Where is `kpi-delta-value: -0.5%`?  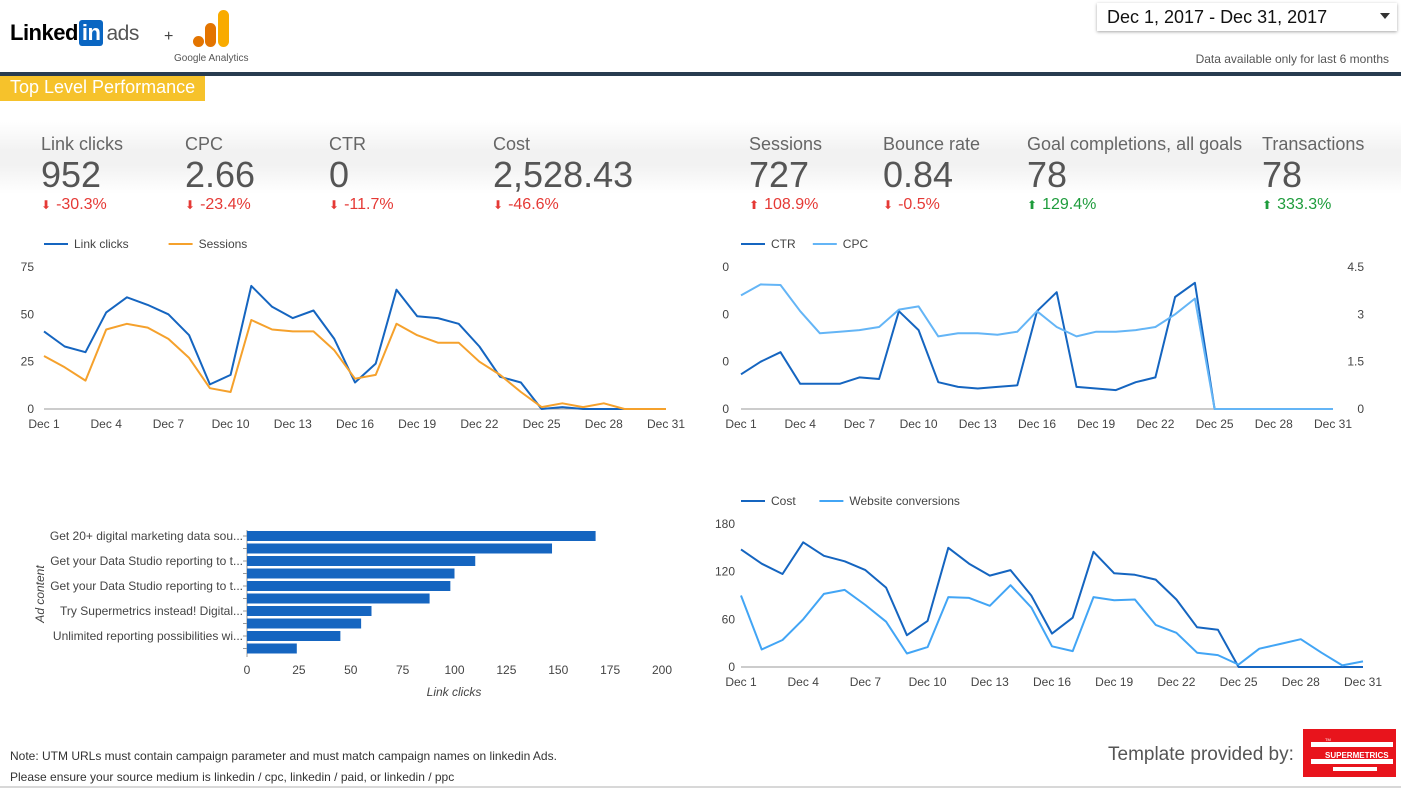 kpi-delta-value: -0.5% is located at coordinates (919, 204).